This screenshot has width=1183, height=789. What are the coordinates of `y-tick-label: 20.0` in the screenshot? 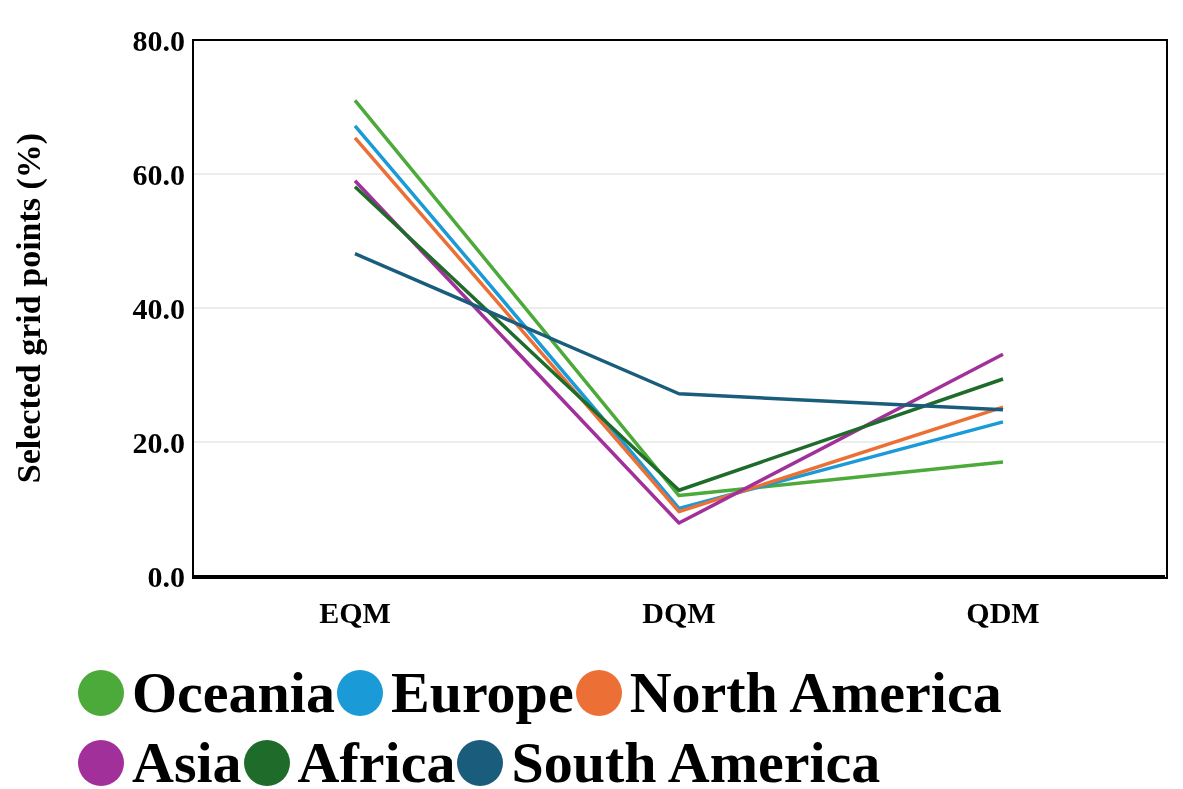 It's located at (158, 442).